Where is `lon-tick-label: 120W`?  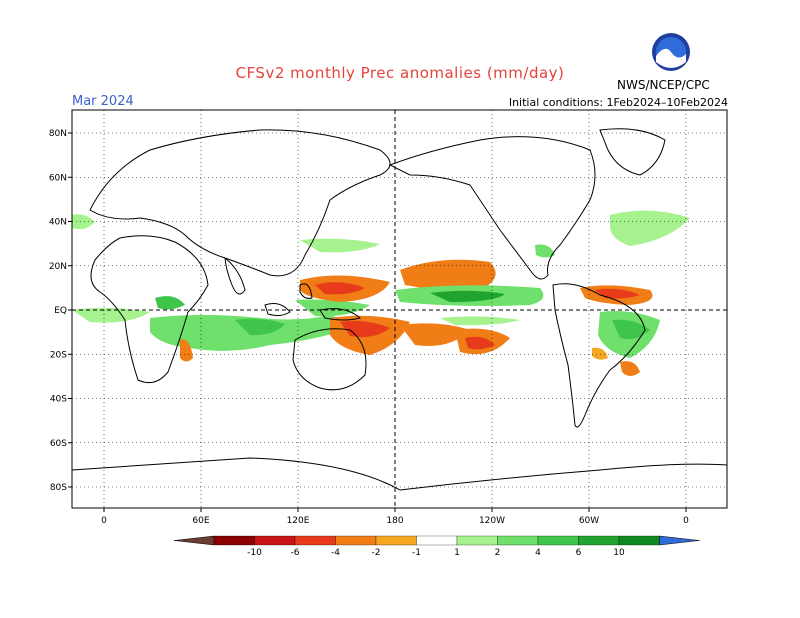
lon-tick-label: 120W is located at coordinates (492, 521).